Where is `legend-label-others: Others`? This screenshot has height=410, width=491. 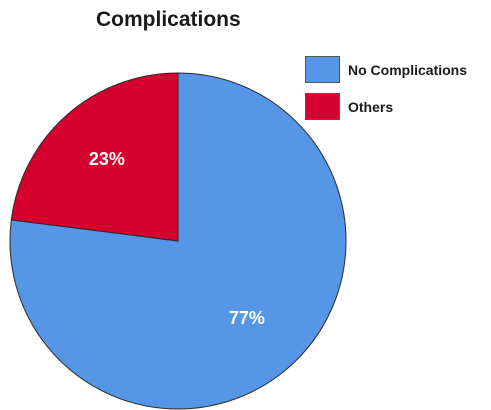 legend-label-others: Others is located at coordinates (371, 106).